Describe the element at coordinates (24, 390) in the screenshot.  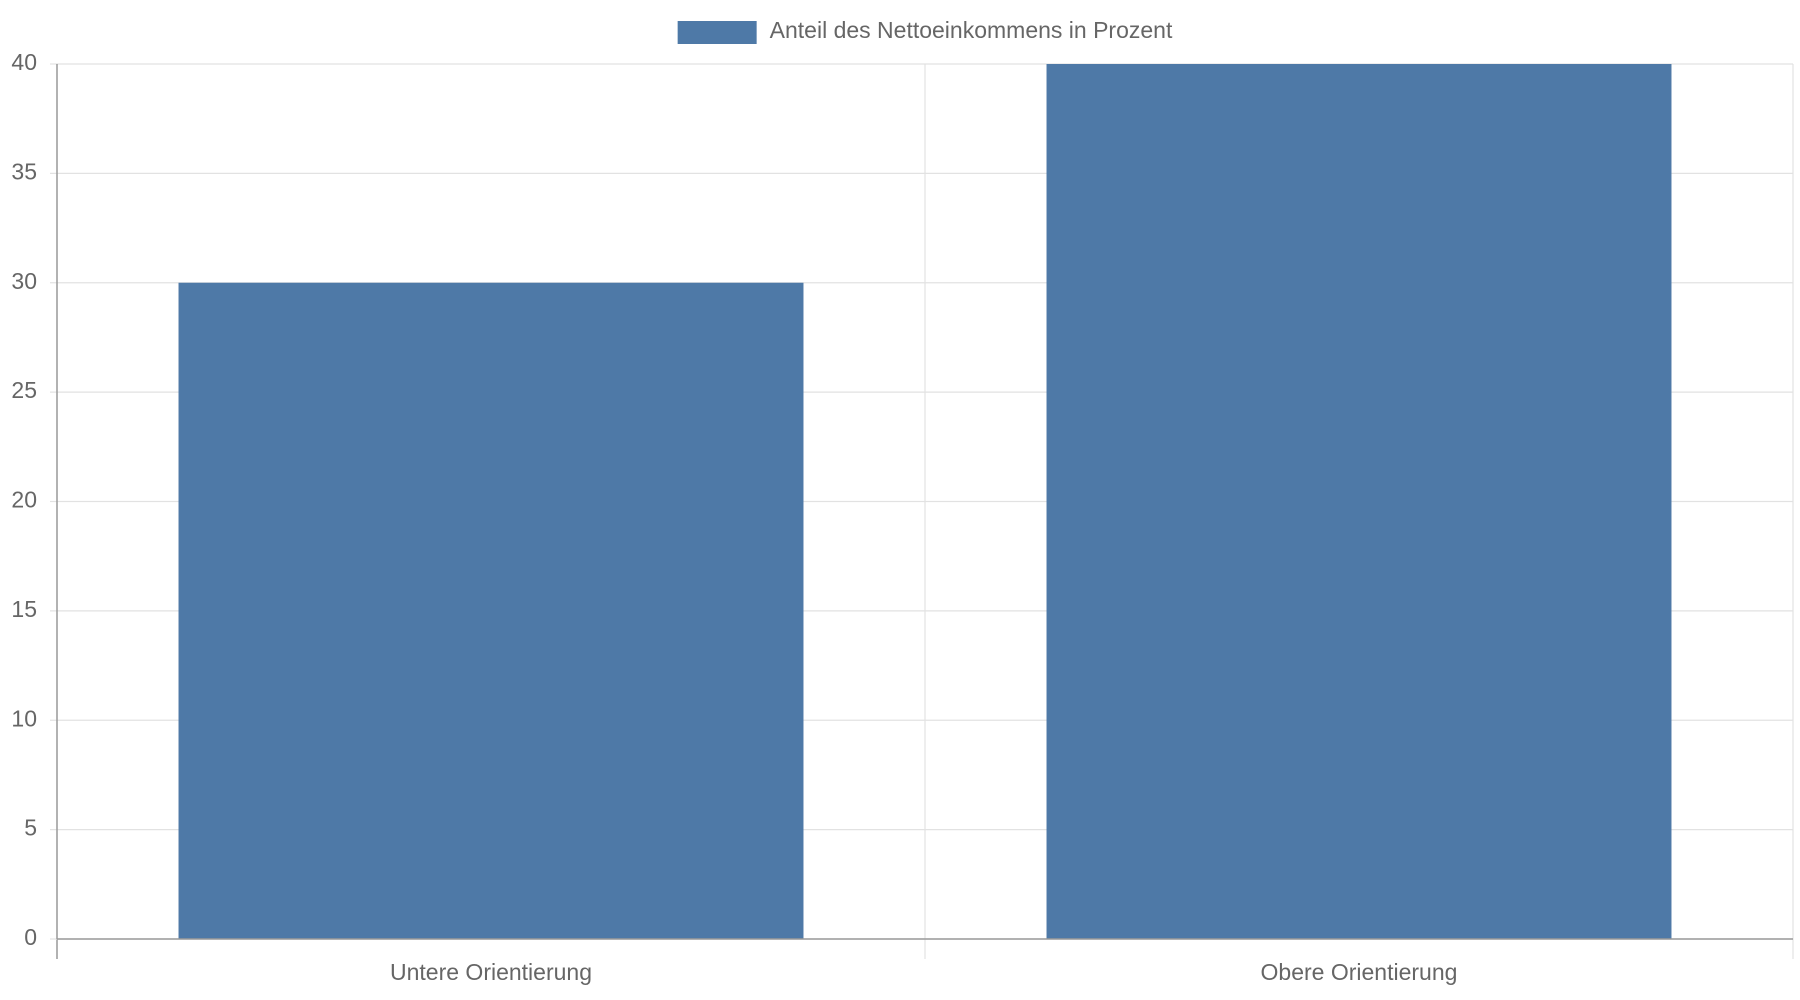
I see `y-tick-label: 25` at that location.